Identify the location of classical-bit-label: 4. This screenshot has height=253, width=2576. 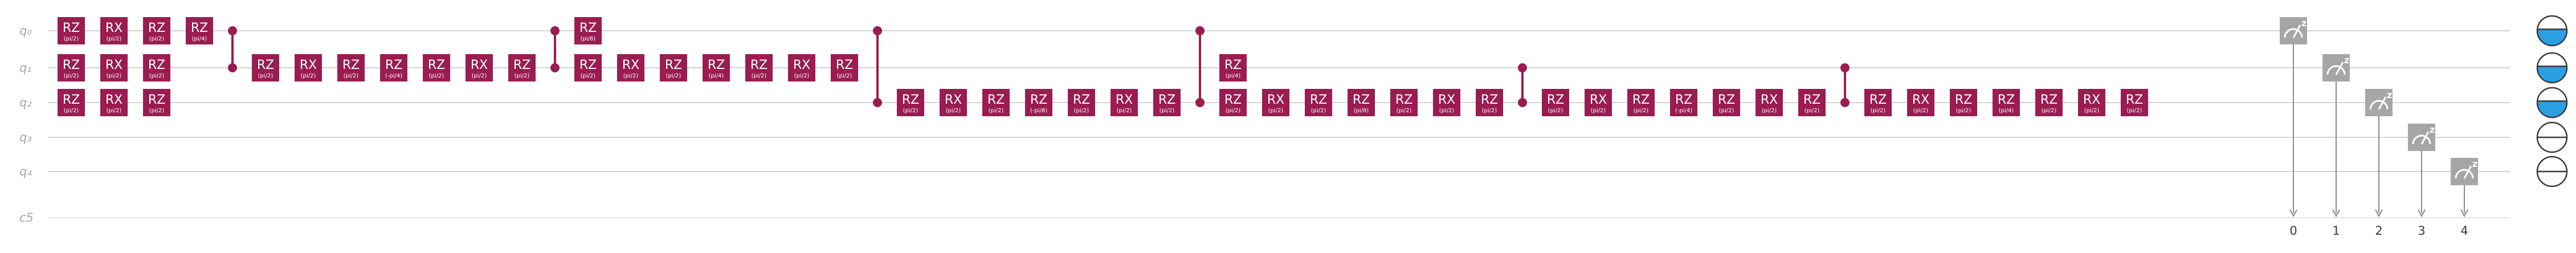
(2464, 231).